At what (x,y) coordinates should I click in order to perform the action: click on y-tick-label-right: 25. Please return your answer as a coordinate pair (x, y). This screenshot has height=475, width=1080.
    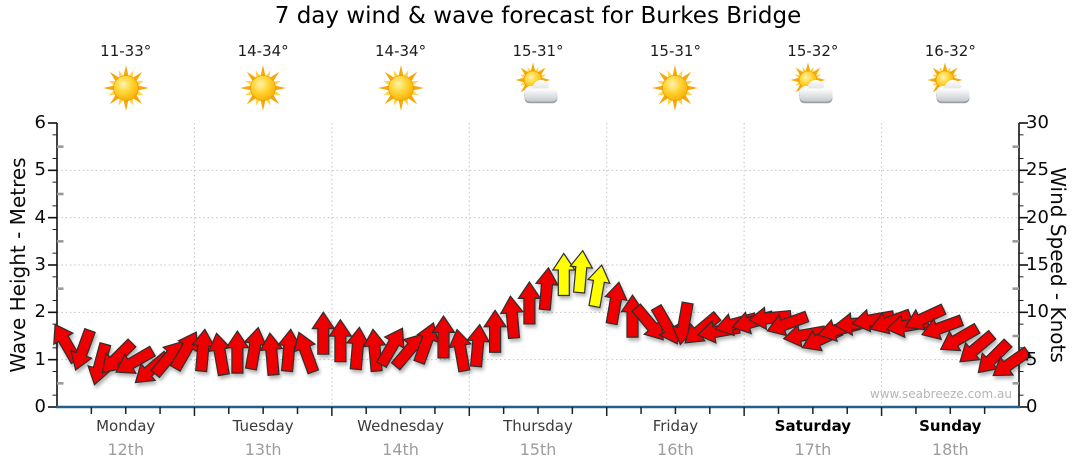
    Looking at the image, I should click on (1037, 170).